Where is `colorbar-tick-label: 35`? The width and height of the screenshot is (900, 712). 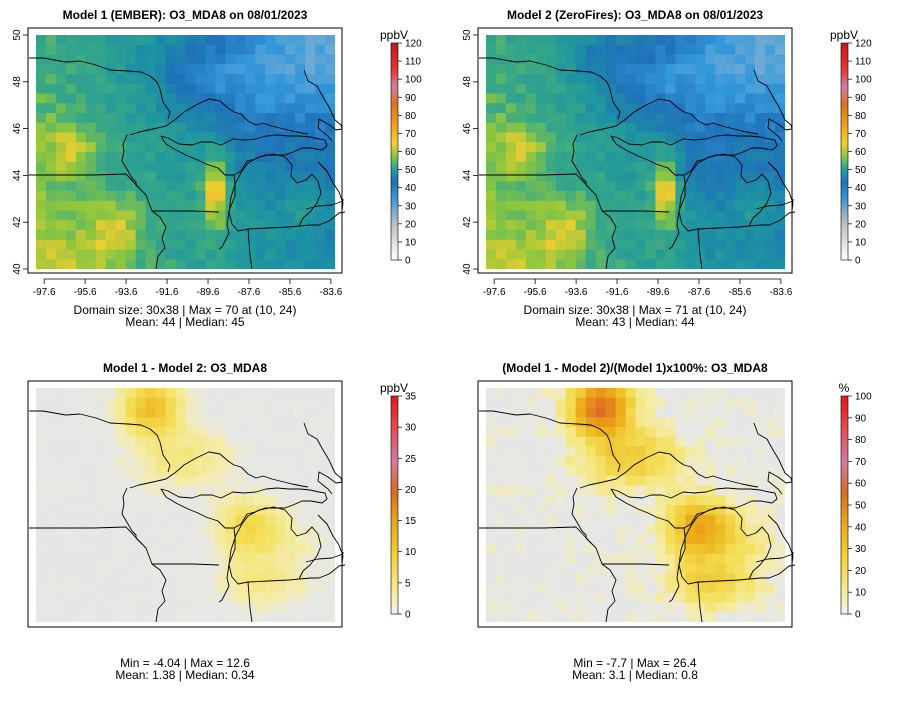 colorbar-tick-label: 35 is located at coordinates (411, 397).